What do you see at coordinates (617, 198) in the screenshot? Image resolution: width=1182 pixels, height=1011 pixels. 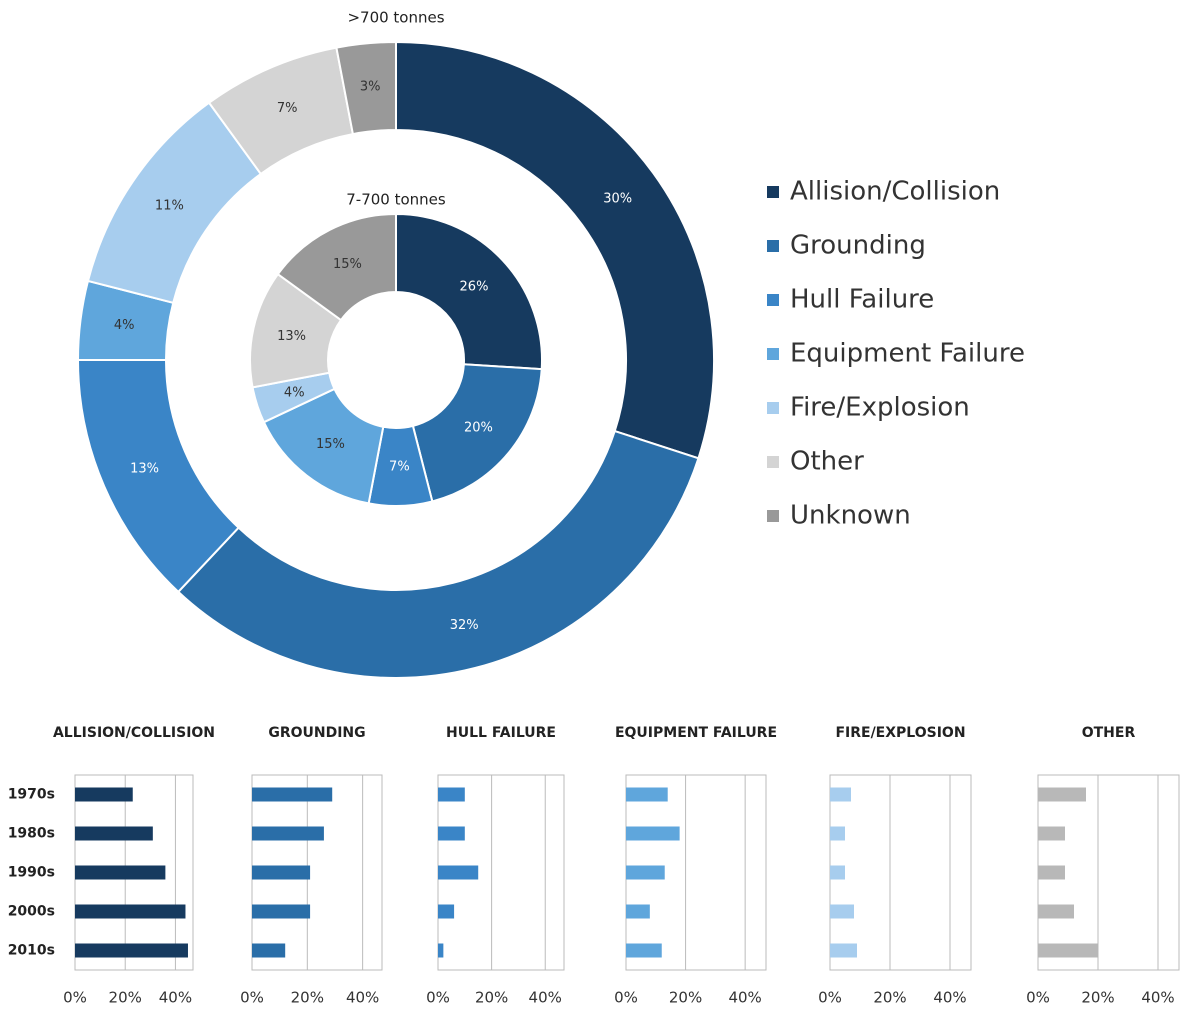 I see `segment-label: 30%` at bounding box center [617, 198].